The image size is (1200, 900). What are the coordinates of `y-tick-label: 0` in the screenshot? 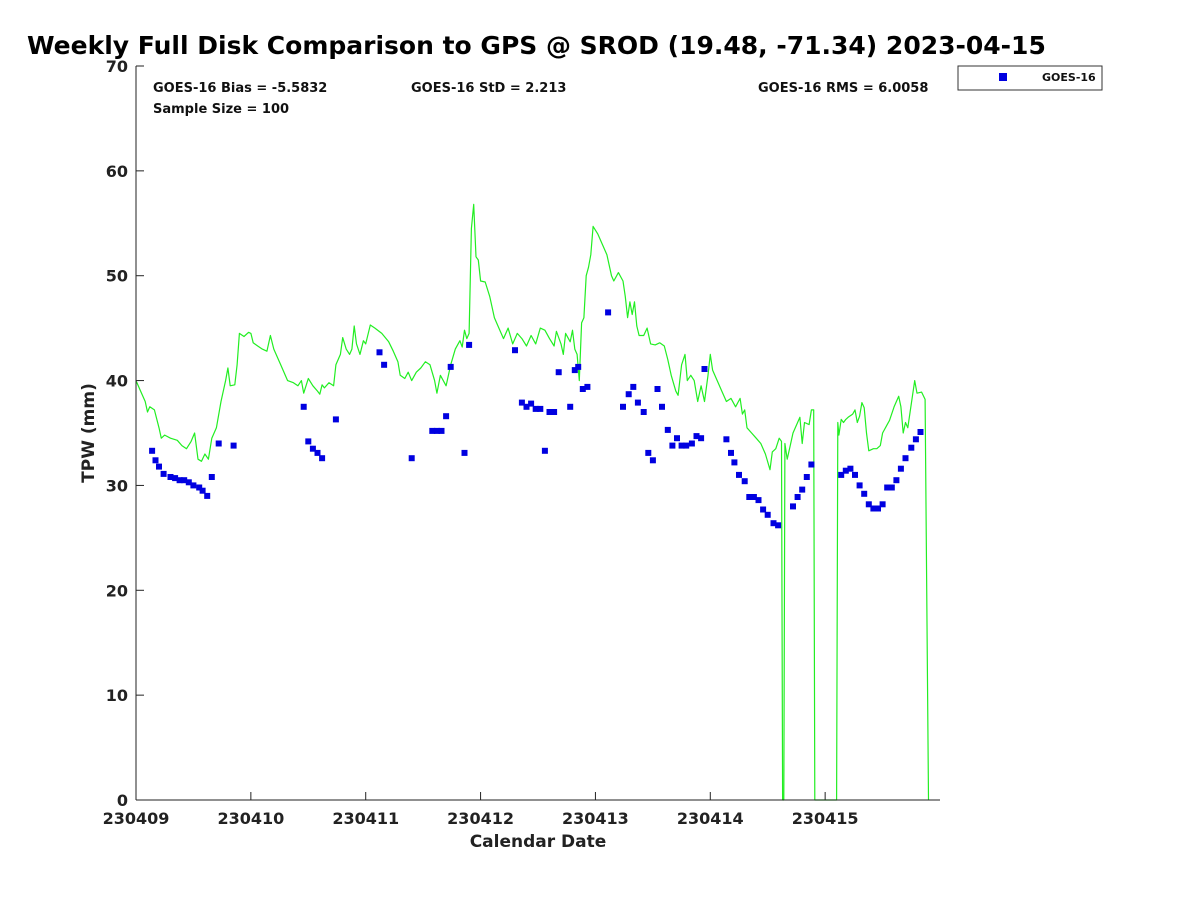 It's located at (122, 800).